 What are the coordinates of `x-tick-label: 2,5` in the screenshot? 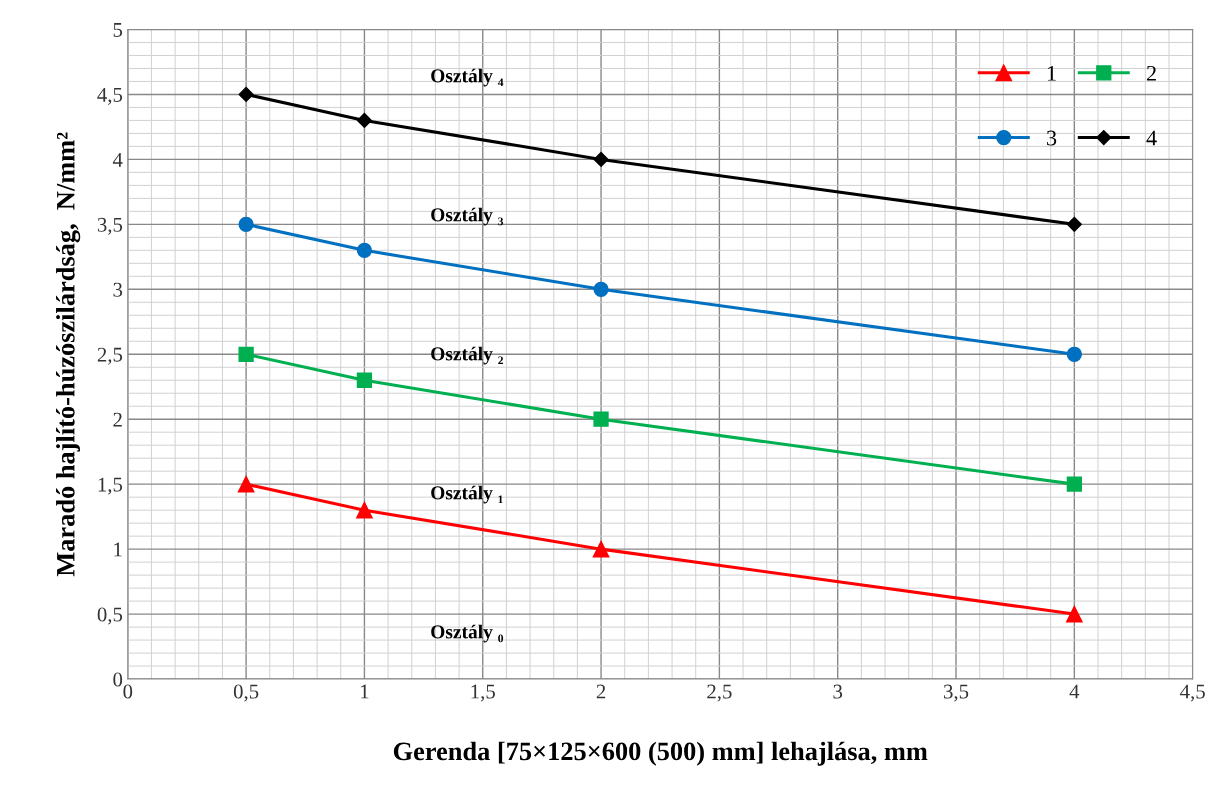 It's located at (719, 693).